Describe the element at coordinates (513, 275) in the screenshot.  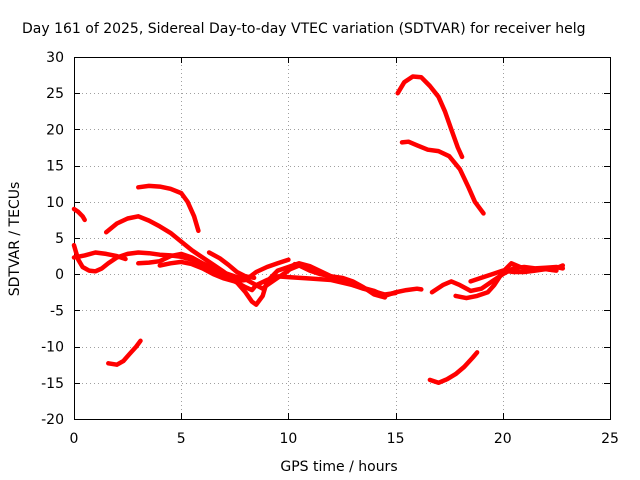
I see `series-s16` at that location.